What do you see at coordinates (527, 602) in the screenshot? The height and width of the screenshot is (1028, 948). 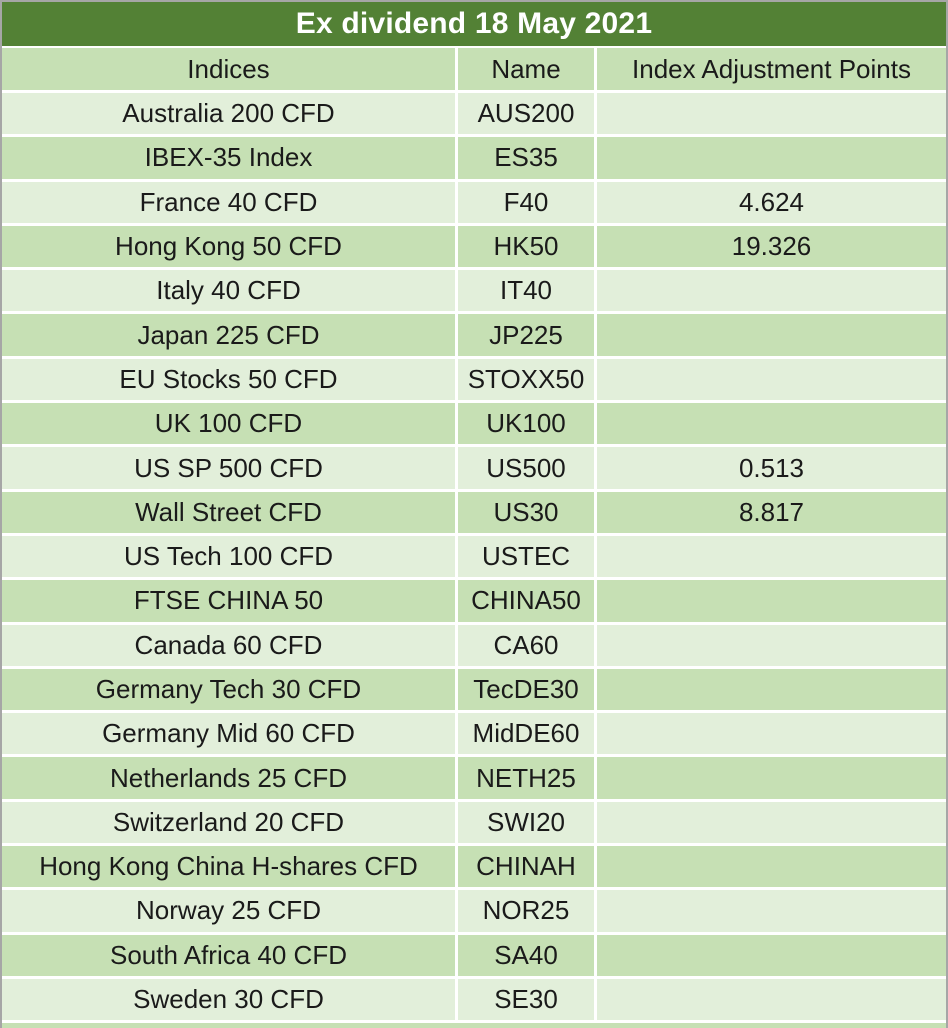 I see `cell-name: CHINA50` at bounding box center [527, 602].